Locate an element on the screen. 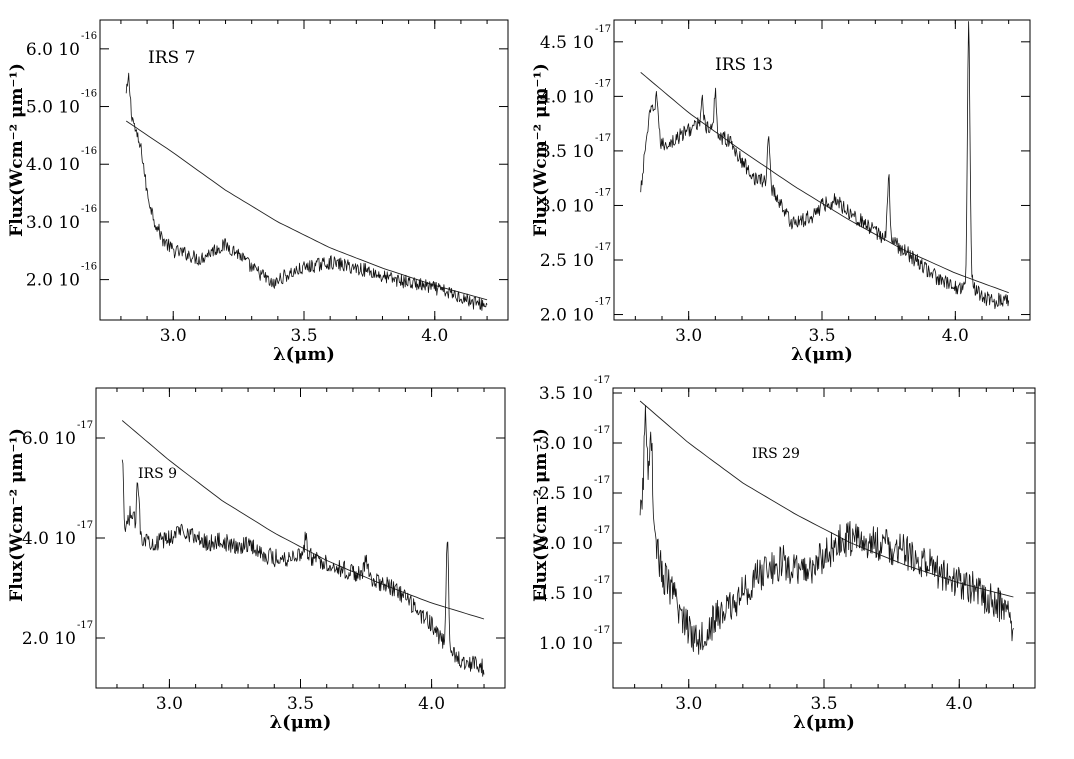  panel-title: IRS 7 is located at coordinates (171, 58).